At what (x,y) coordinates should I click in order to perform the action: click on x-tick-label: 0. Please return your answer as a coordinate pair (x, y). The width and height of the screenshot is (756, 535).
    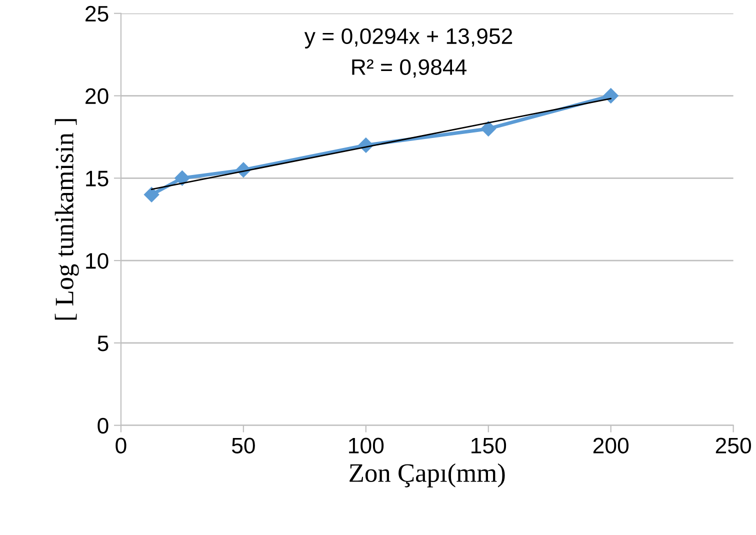
    Looking at the image, I should click on (121, 446).